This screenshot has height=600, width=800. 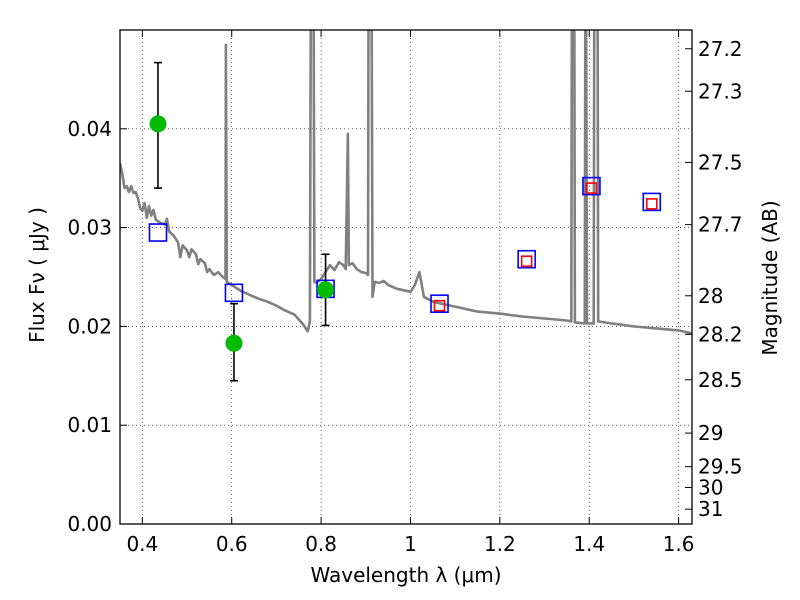 What do you see at coordinates (89, 326) in the screenshot?
I see `y-tick-label: 0.02` at bounding box center [89, 326].